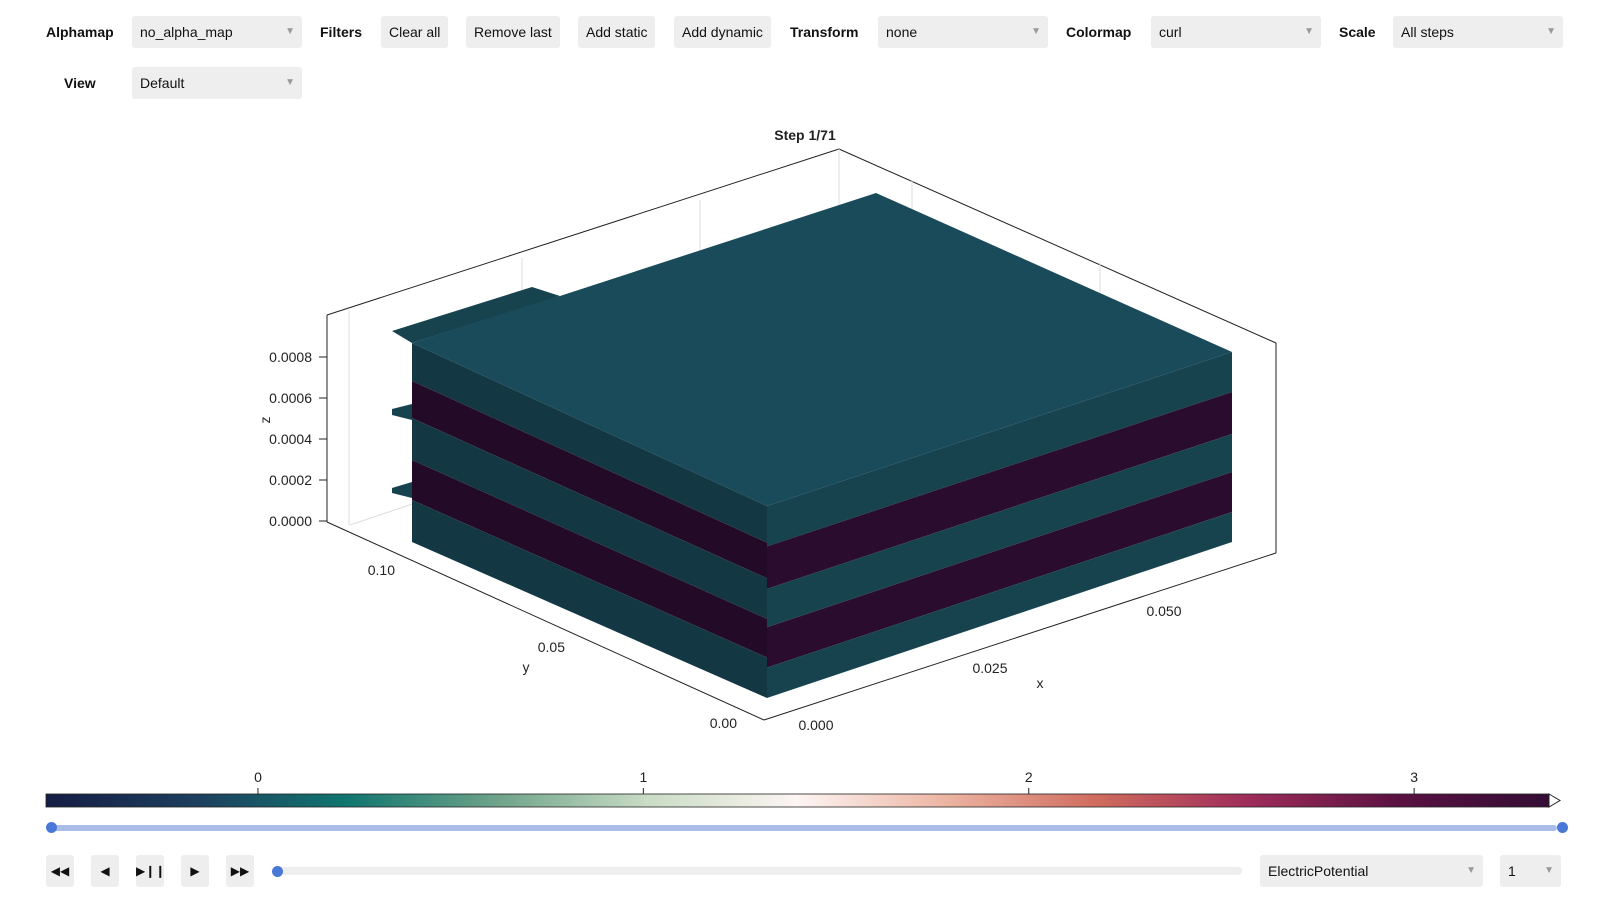 This screenshot has width=1600, height=900. Describe the element at coordinates (723, 723) in the screenshot. I see `y-tick-label: 0.00` at that location.